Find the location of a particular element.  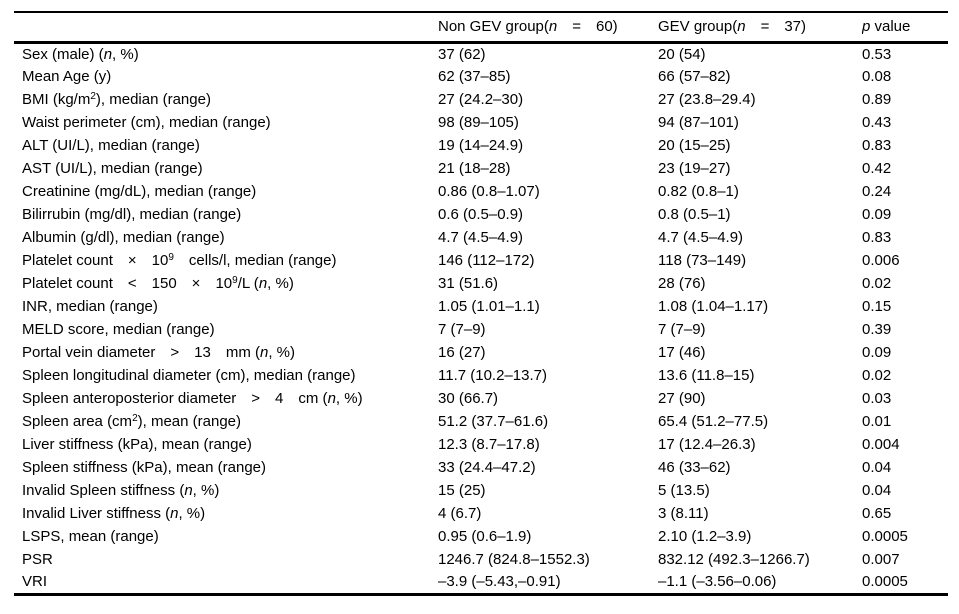

row-label: Spleen area (cm2), mean (range) is located at coordinates (131, 421).